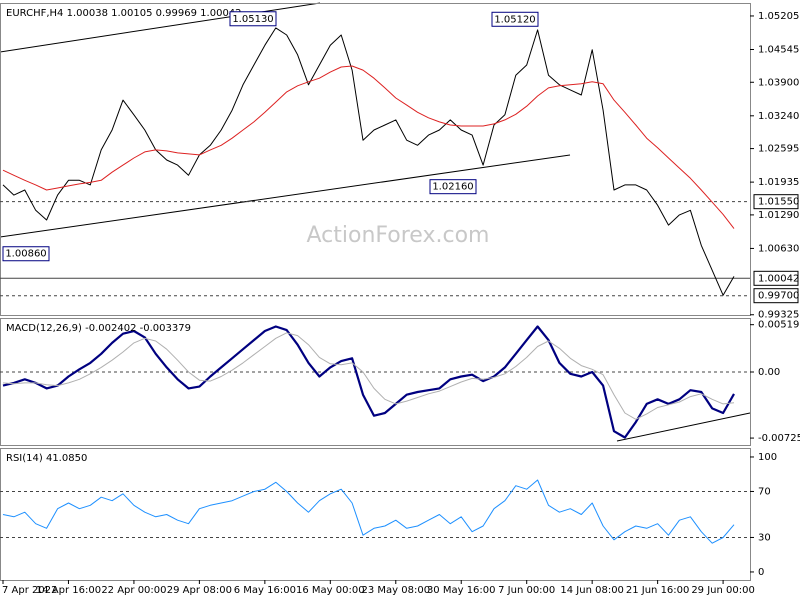  What do you see at coordinates (764, 537) in the screenshot?
I see `y-tick-label: 30` at bounding box center [764, 537].